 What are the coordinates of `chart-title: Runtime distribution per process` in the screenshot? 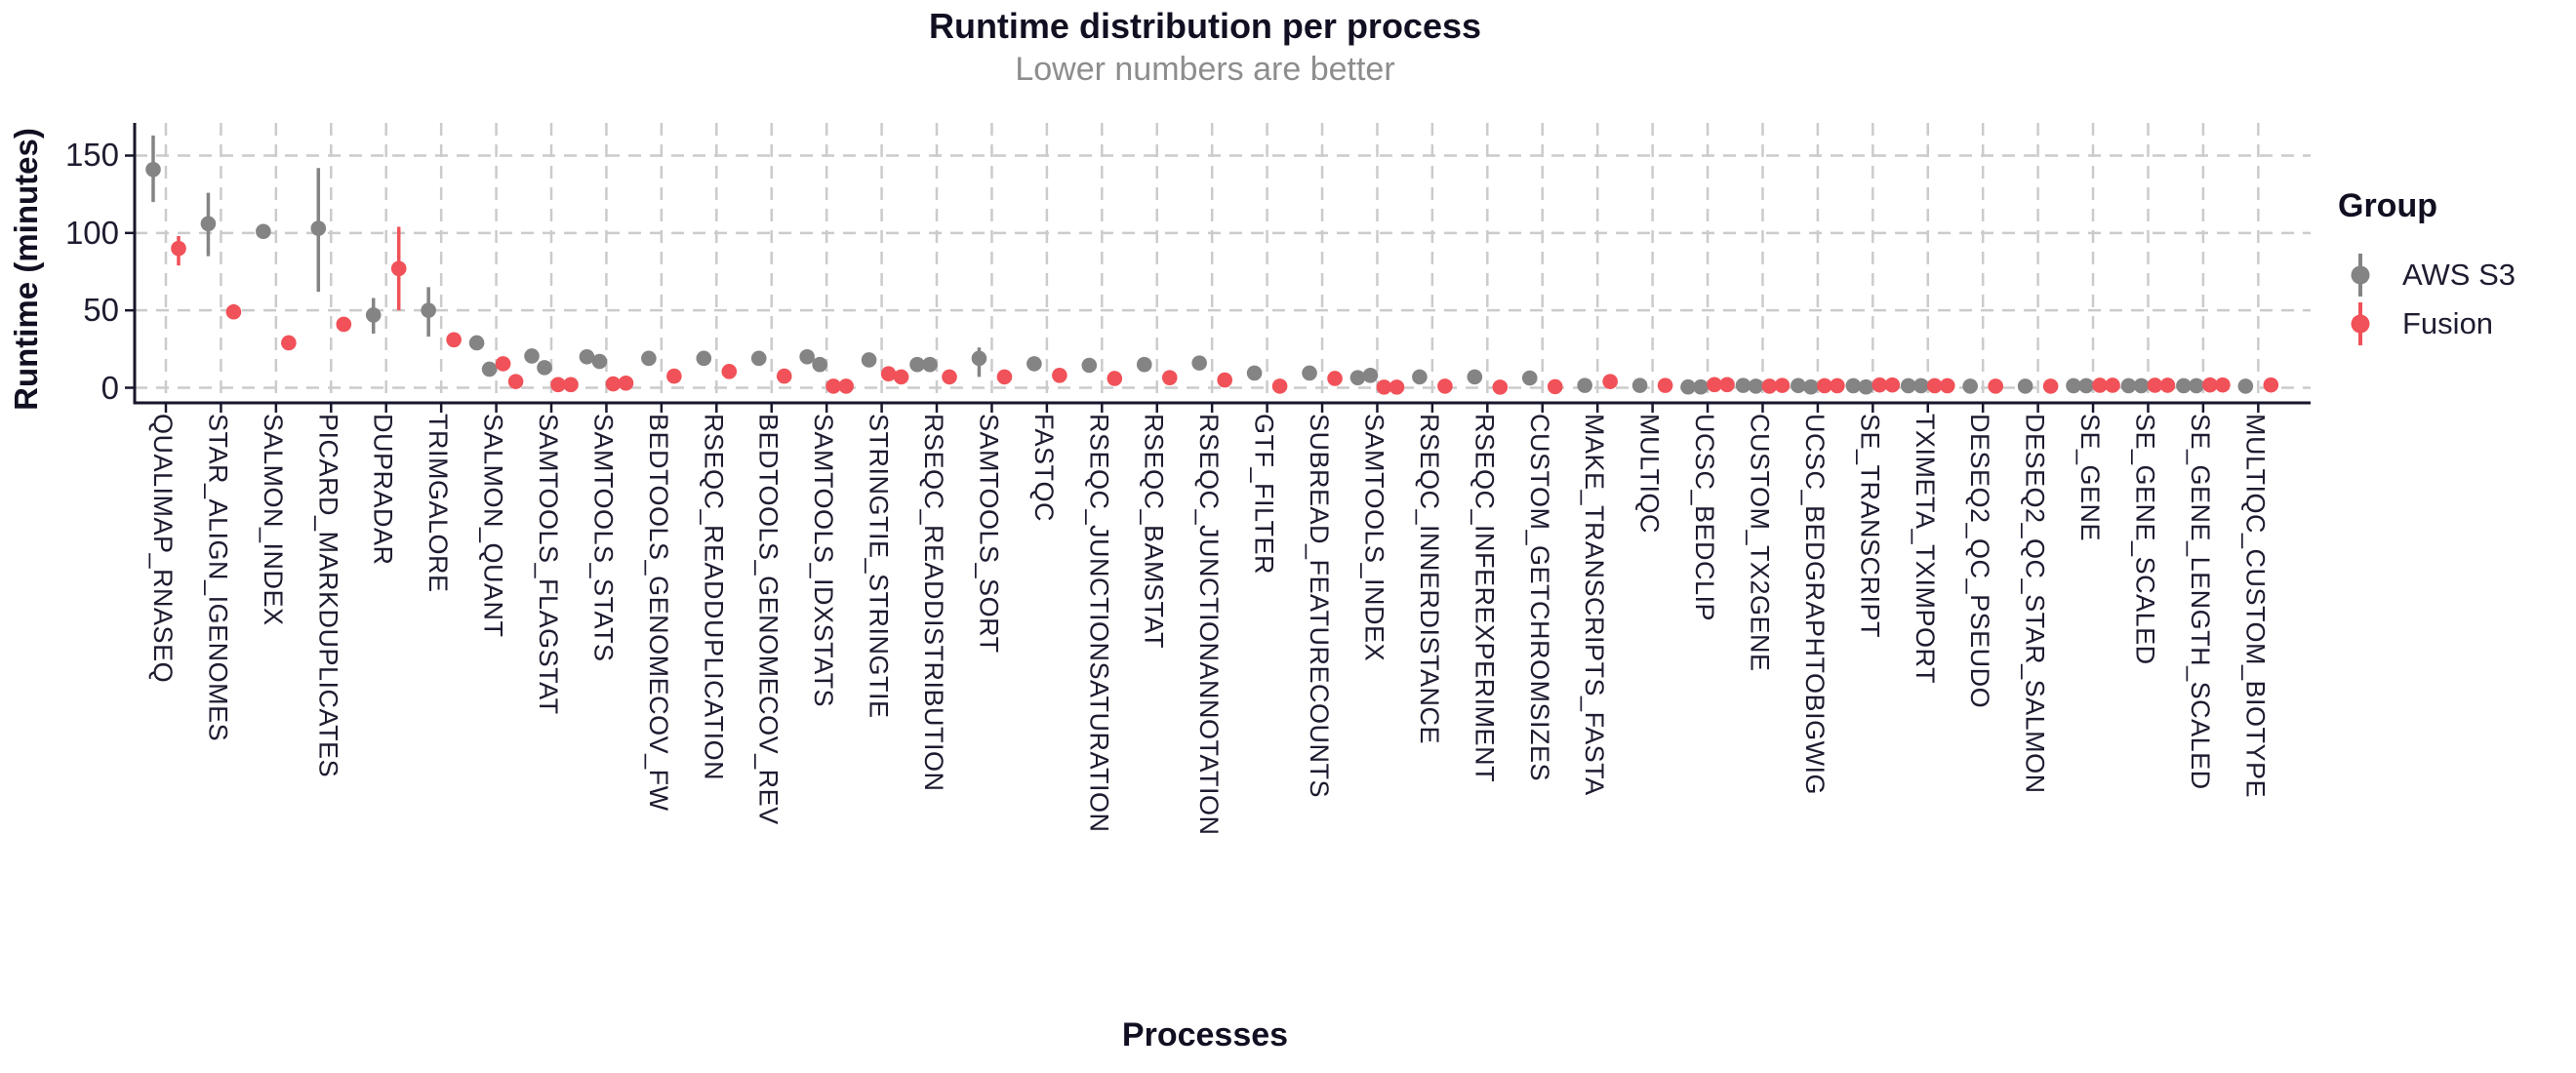 It's located at (1205, 26).